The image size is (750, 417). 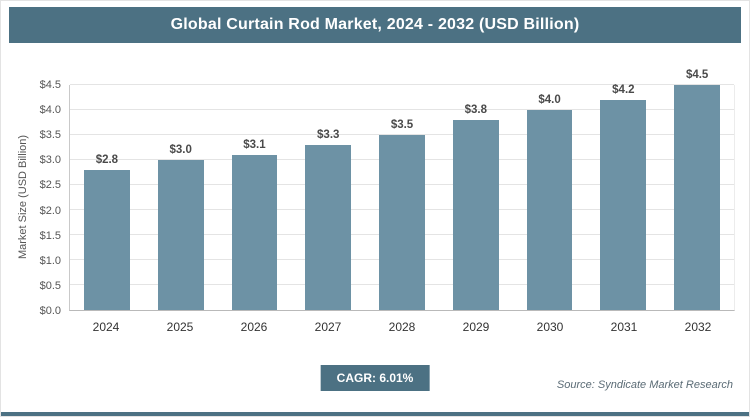 I want to click on bar-value-label: $4.0, so click(x=549, y=100).